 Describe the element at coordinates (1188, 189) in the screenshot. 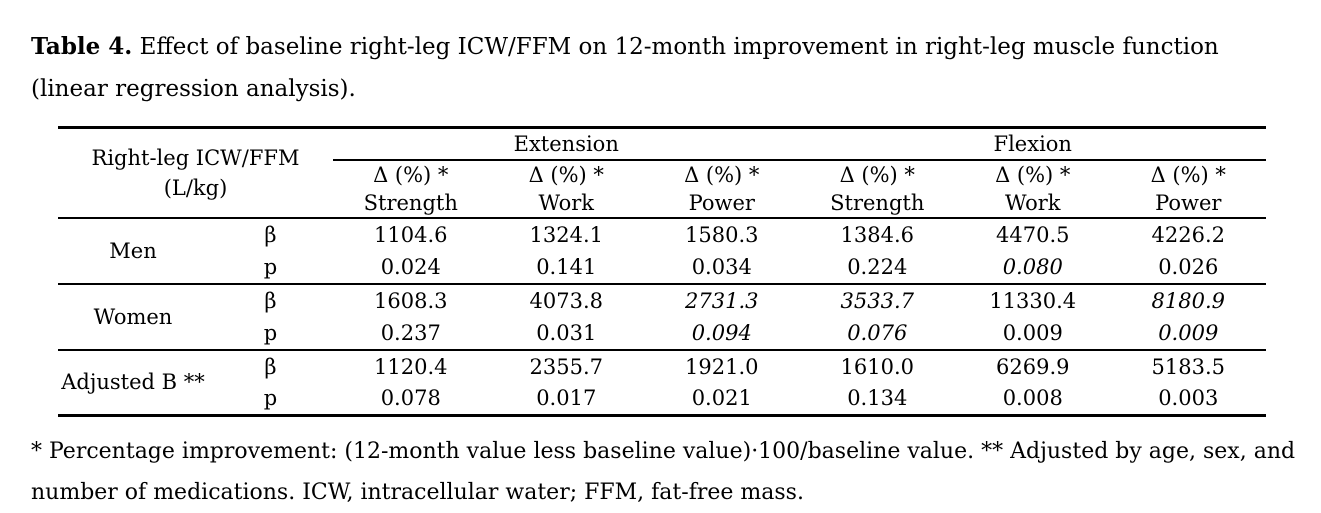

I see `column-header-flexion-power: Δ (%) * Power` at that location.